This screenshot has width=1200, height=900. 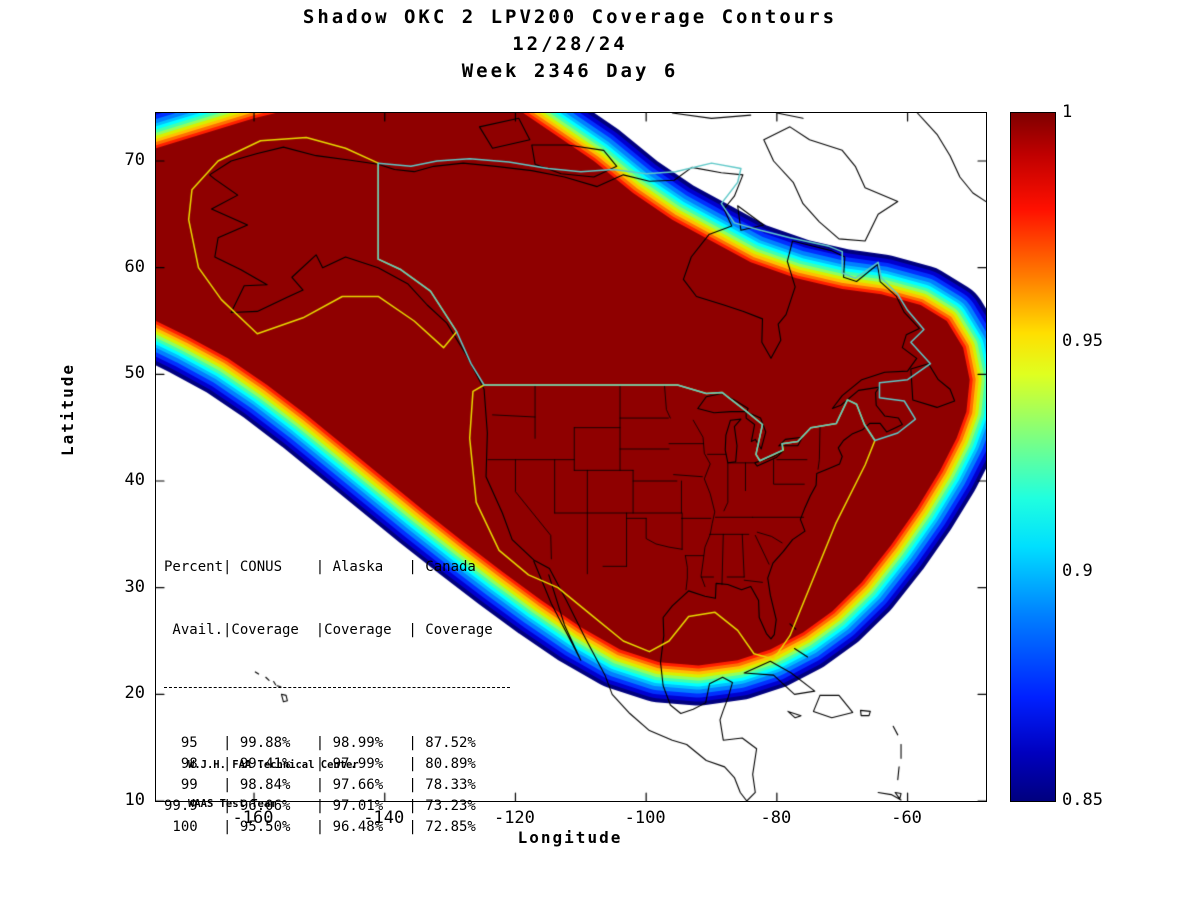 I want to click on x-tick-label: -60, so click(x=906, y=818).